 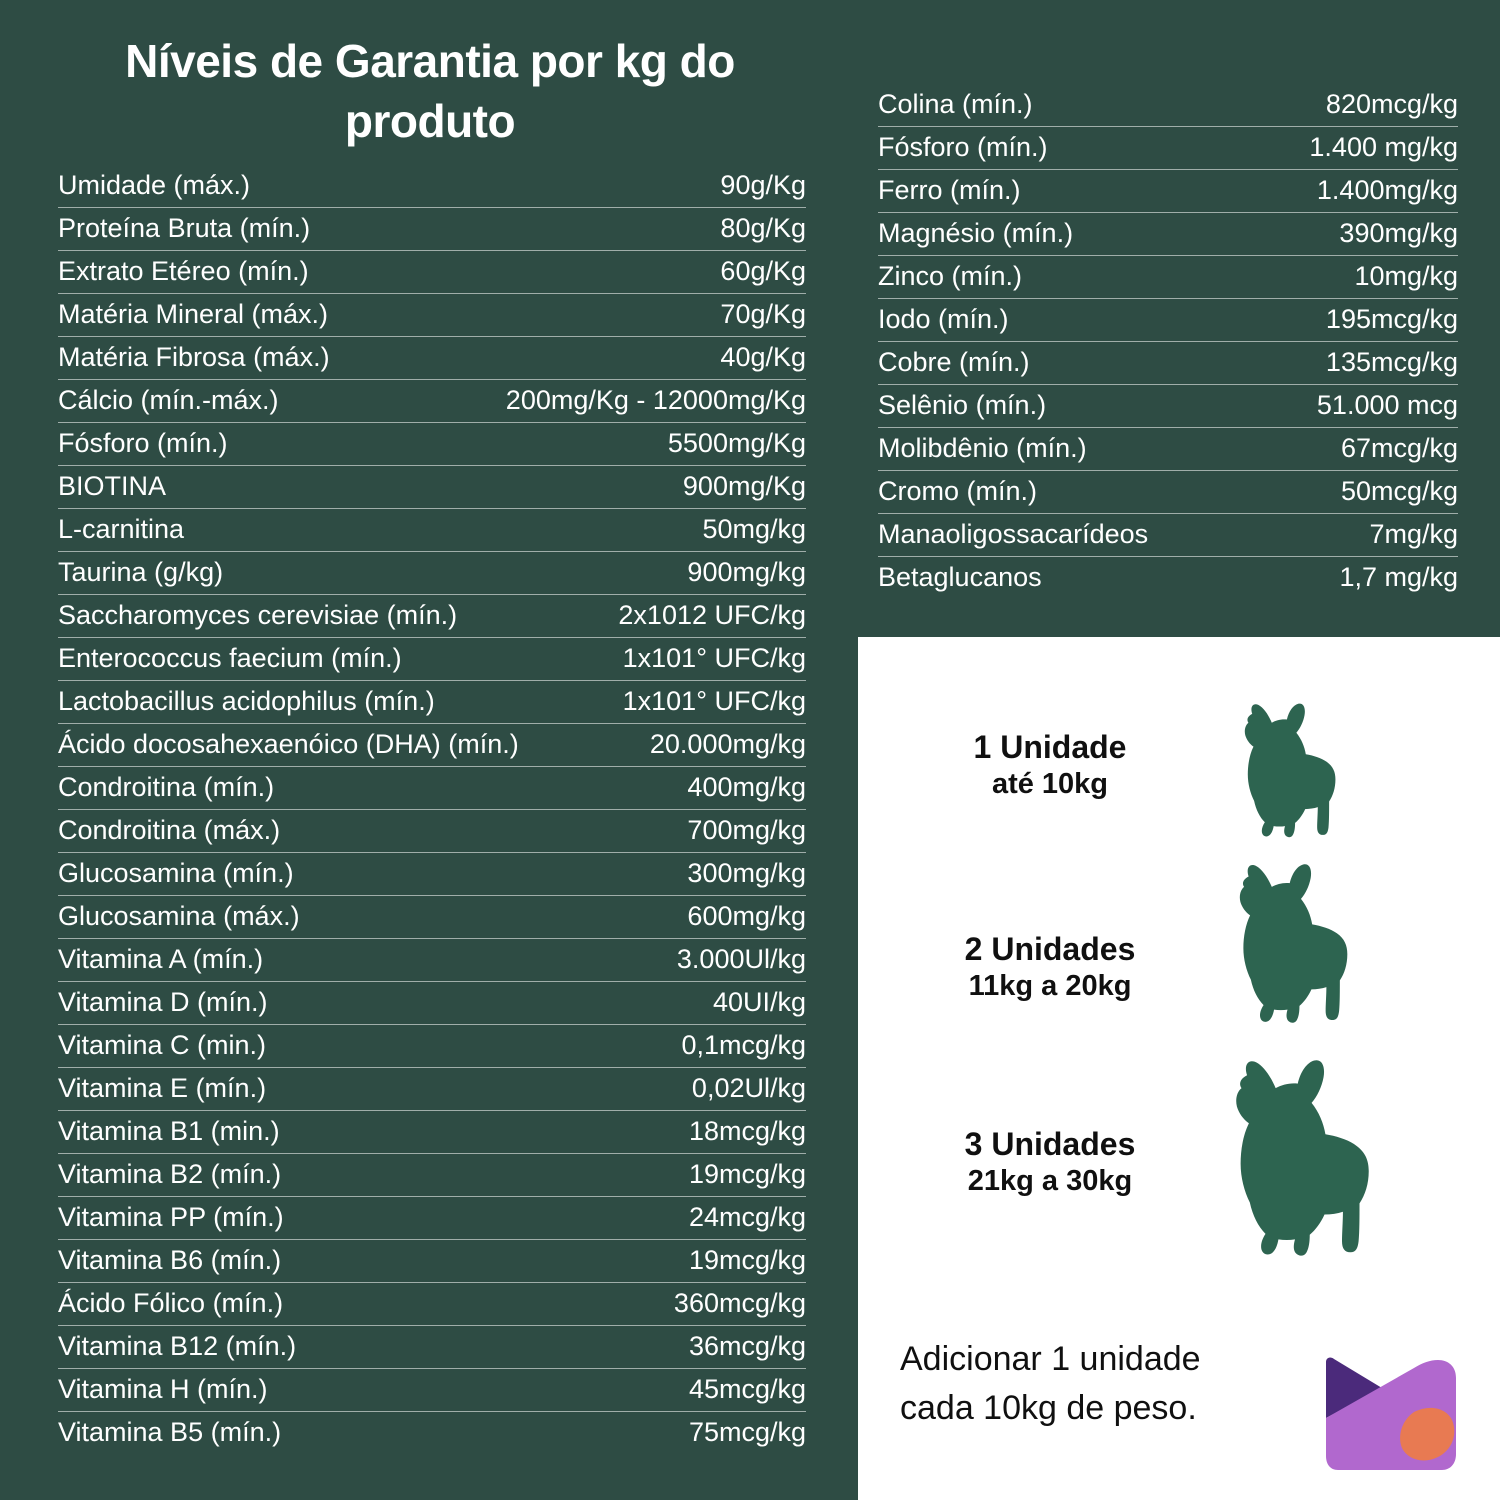 I want to click on table-row: Colina (mín.) 820mcg/kg, so click(x=1168, y=105).